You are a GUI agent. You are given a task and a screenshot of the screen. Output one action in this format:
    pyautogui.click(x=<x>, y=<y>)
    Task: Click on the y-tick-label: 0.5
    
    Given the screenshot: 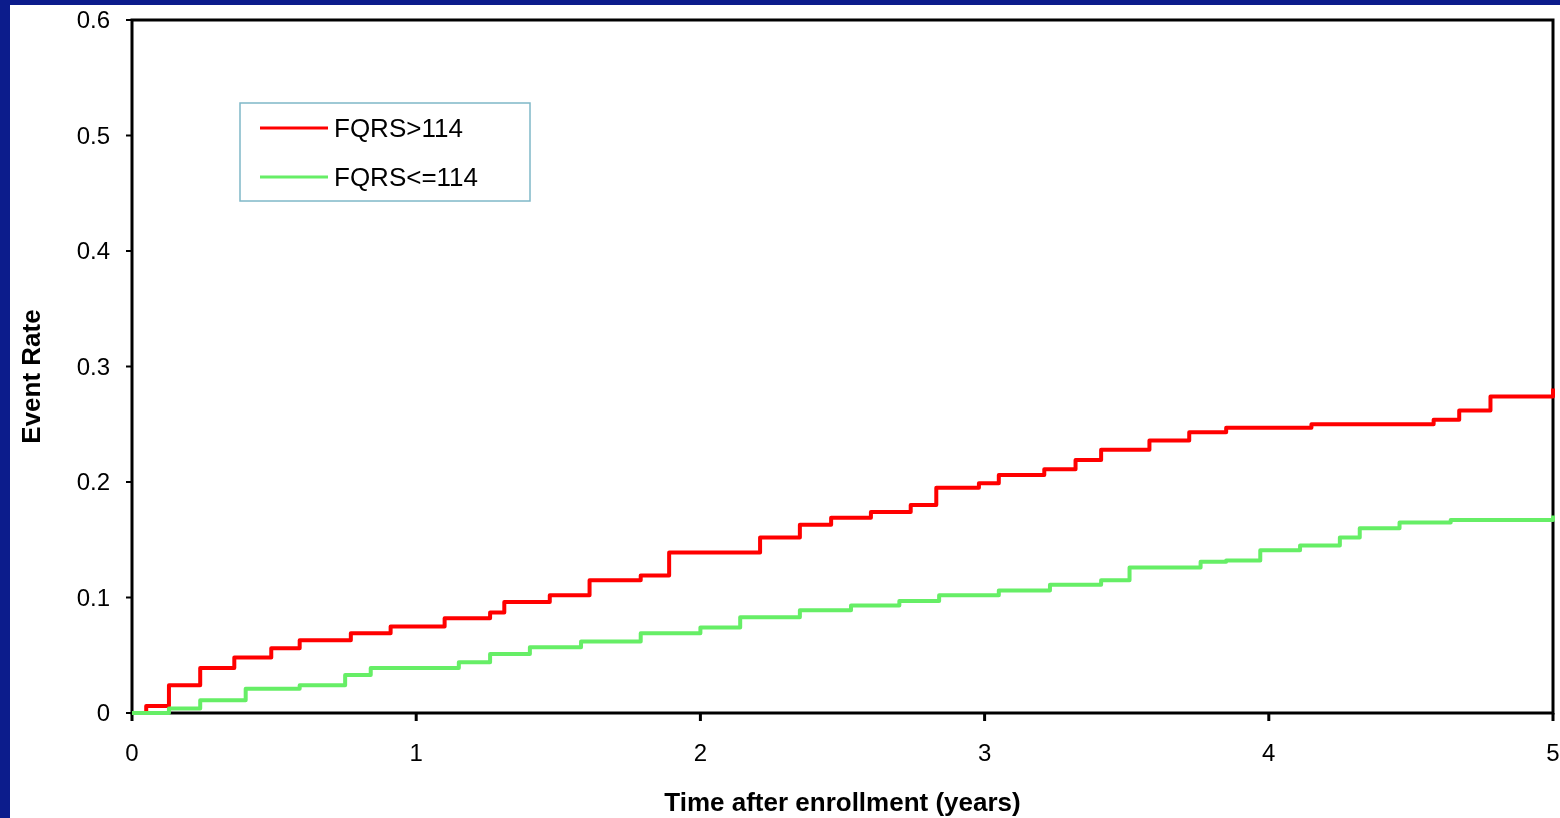 What is the action you would take?
    pyautogui.click(x=93, y=135)
    